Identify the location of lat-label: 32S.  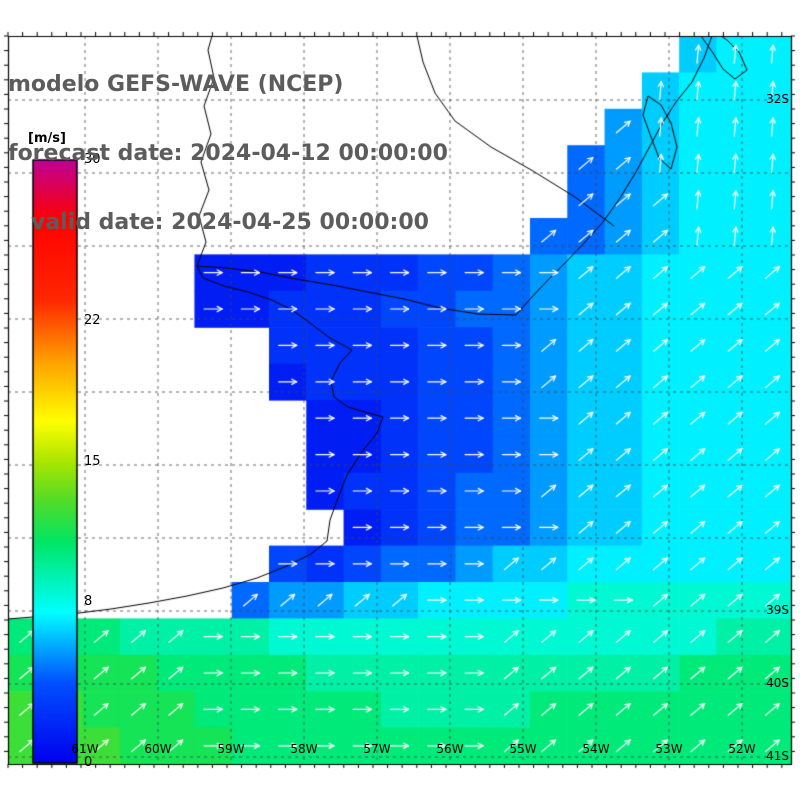
(777, 99).